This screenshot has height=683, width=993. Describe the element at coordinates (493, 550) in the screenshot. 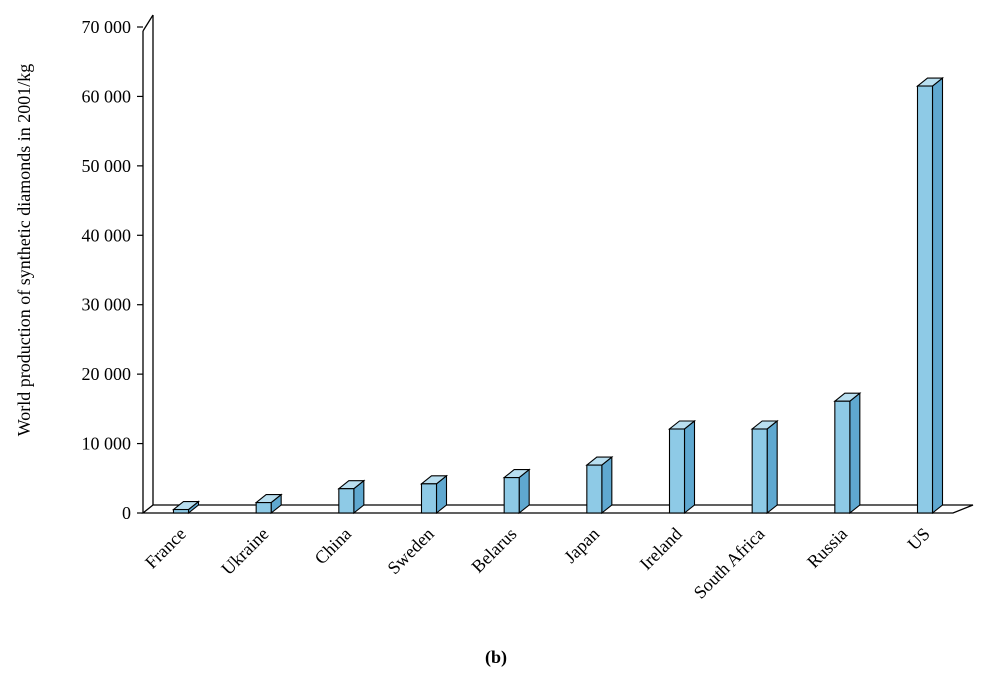

I see `x-category-label: Belarus` at that location.